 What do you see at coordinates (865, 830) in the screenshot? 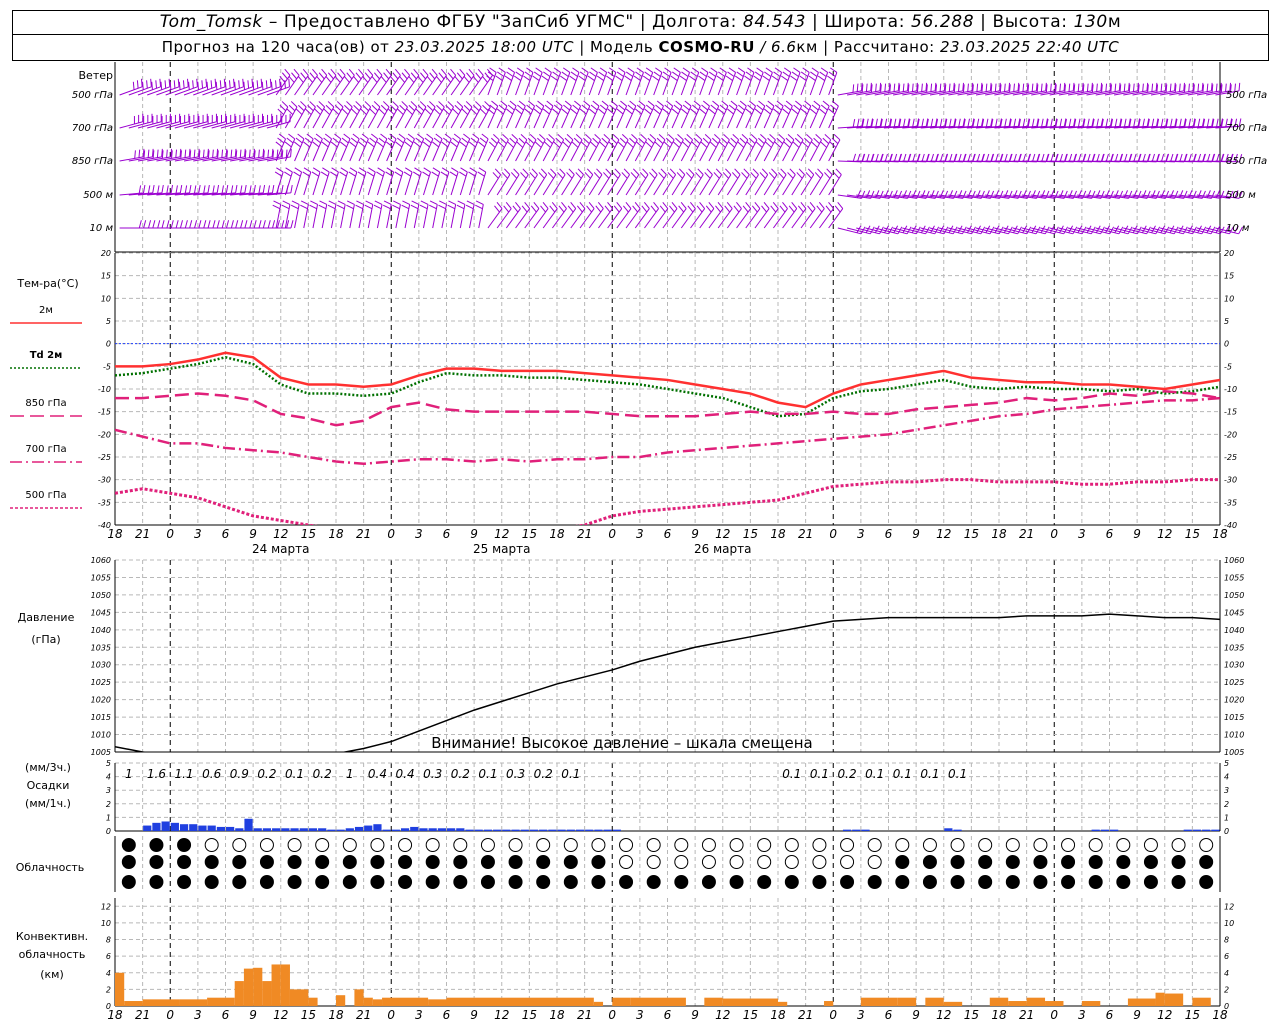
I see `precip-bar` at bounding box center [865, 830].